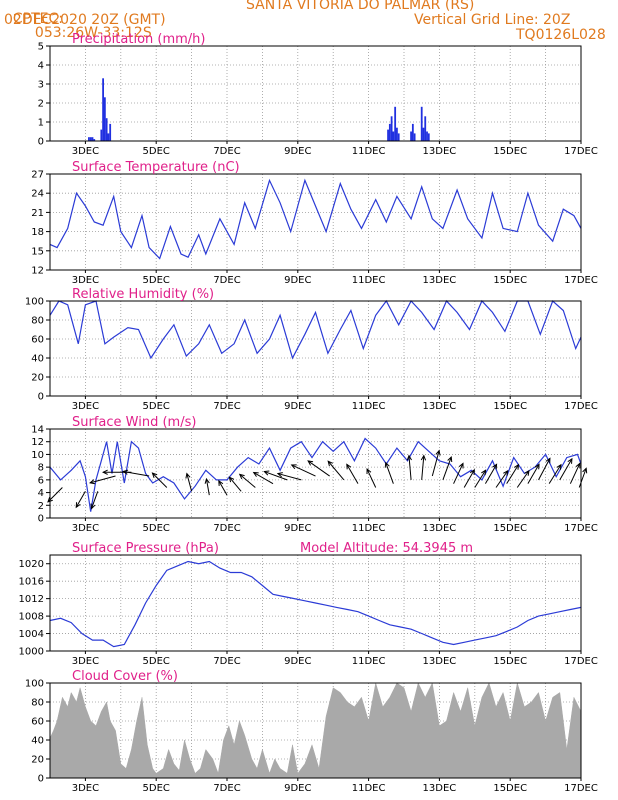 This screenshot has width=618, height=800. What do you see at coordinates (41, 480) in the screenshot?
I see `y-tick-label: 6` at bounding box center [41, 480].